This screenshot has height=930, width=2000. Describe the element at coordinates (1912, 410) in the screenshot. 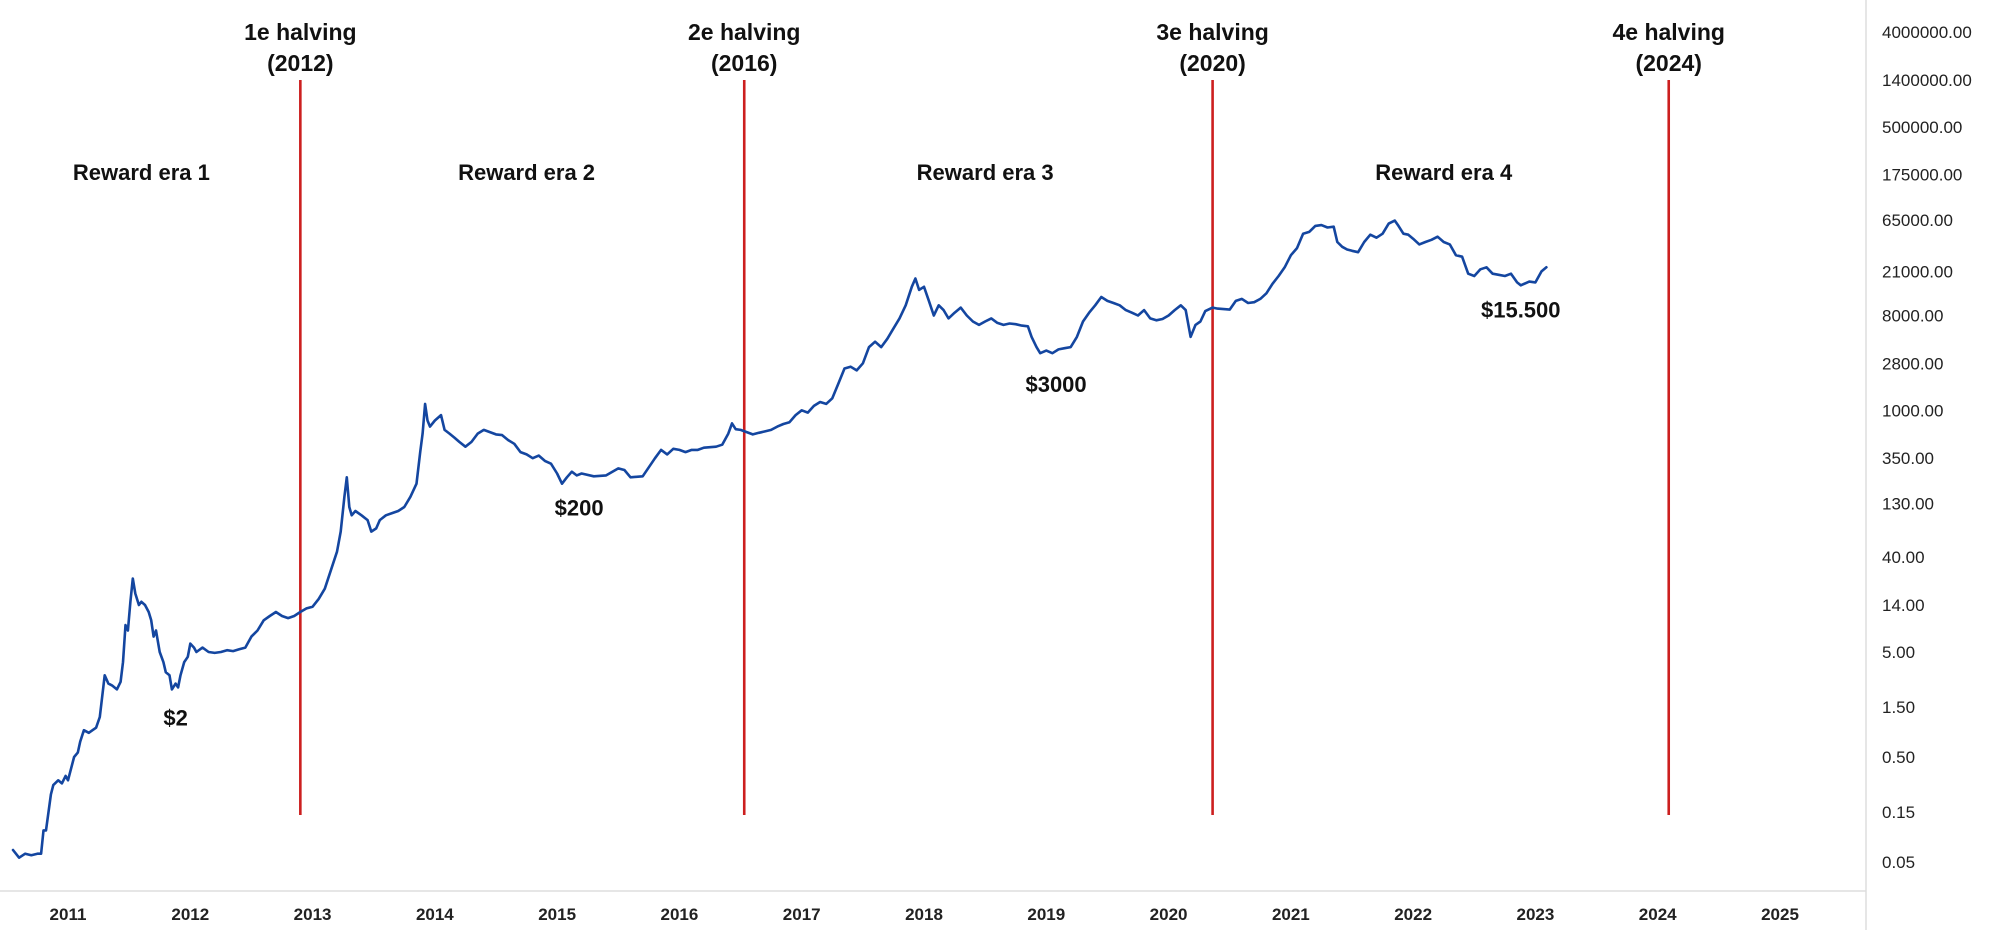

I see `y-tick-label: 1000.00` at that location.